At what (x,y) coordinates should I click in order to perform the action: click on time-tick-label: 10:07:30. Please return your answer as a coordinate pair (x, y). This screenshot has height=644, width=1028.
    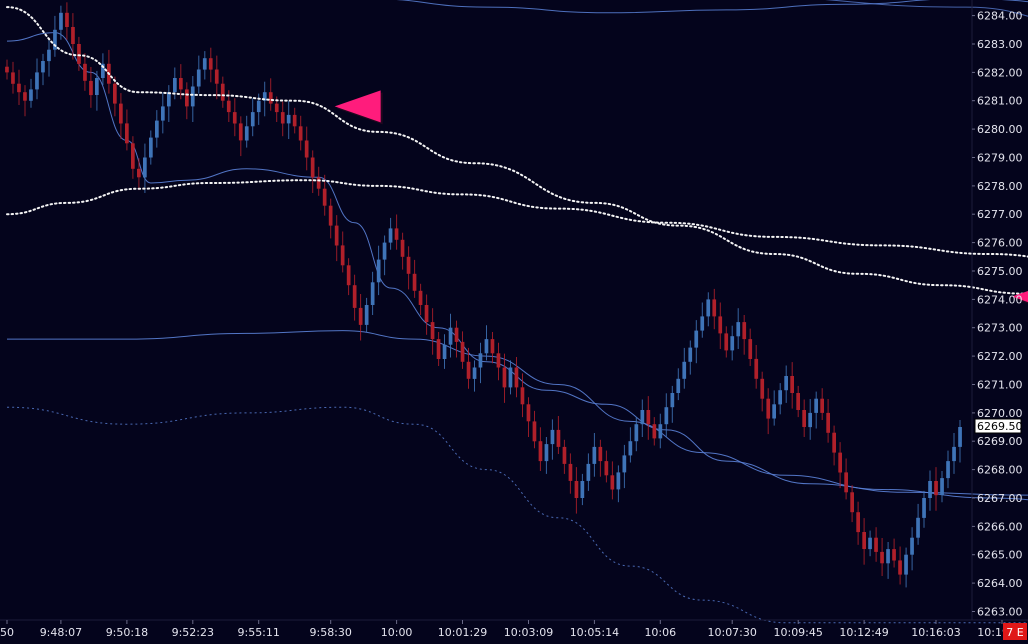
    Looking at the image, I should click on (731, 632).